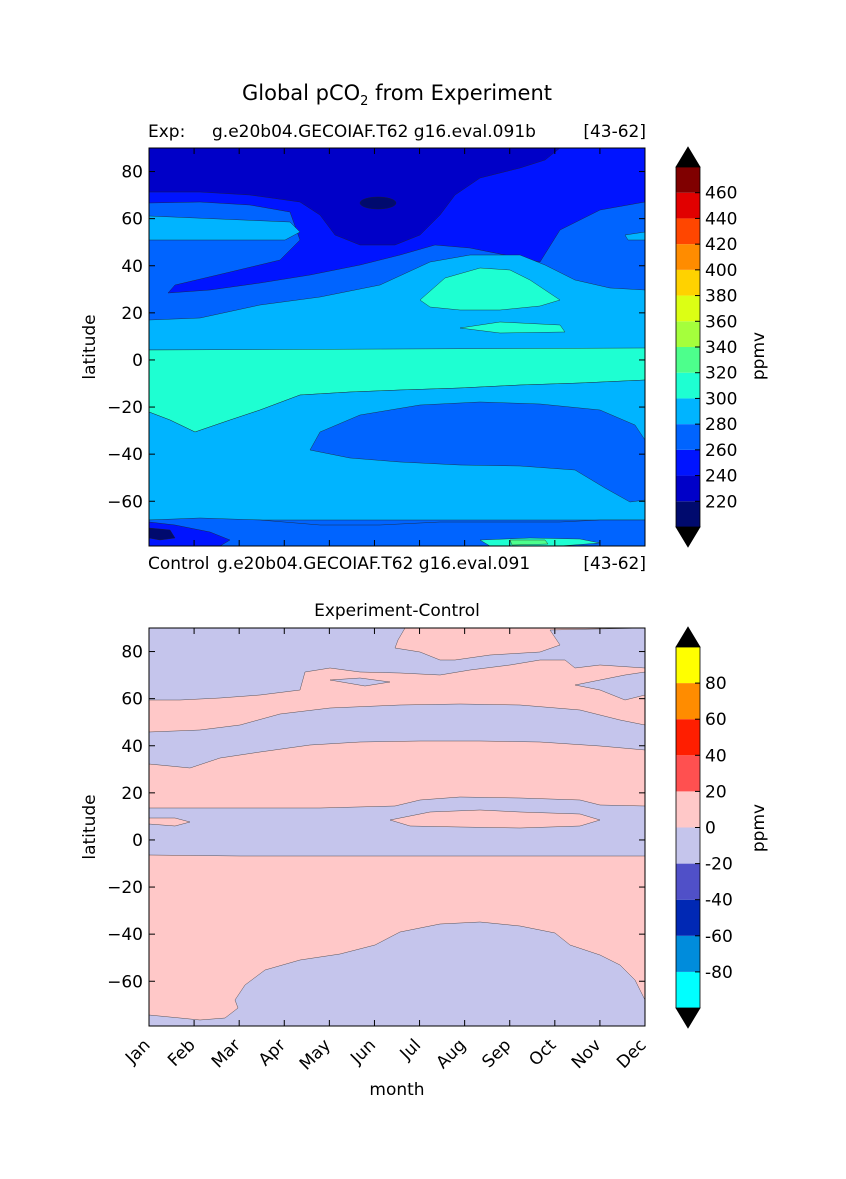 This screenshot has width=846, height=1179. I want to click on contour-240-260-far-south, so click(190, 533).